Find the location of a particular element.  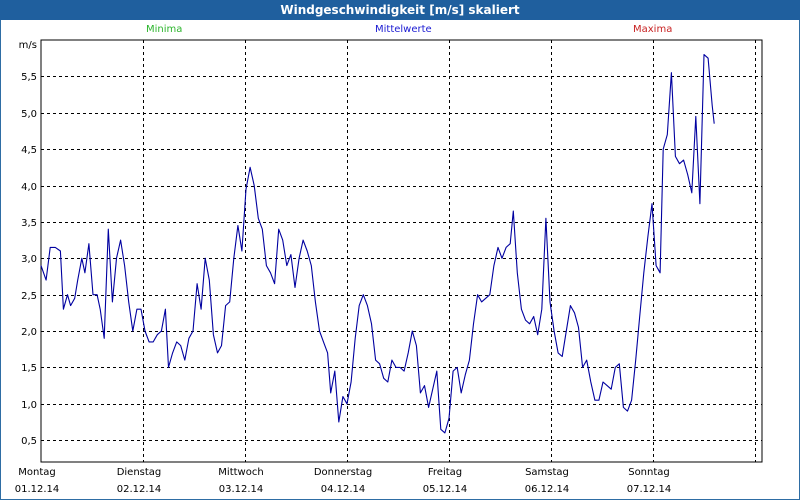

y-tick-label: 1,0 is located at coordinates (29, 405).